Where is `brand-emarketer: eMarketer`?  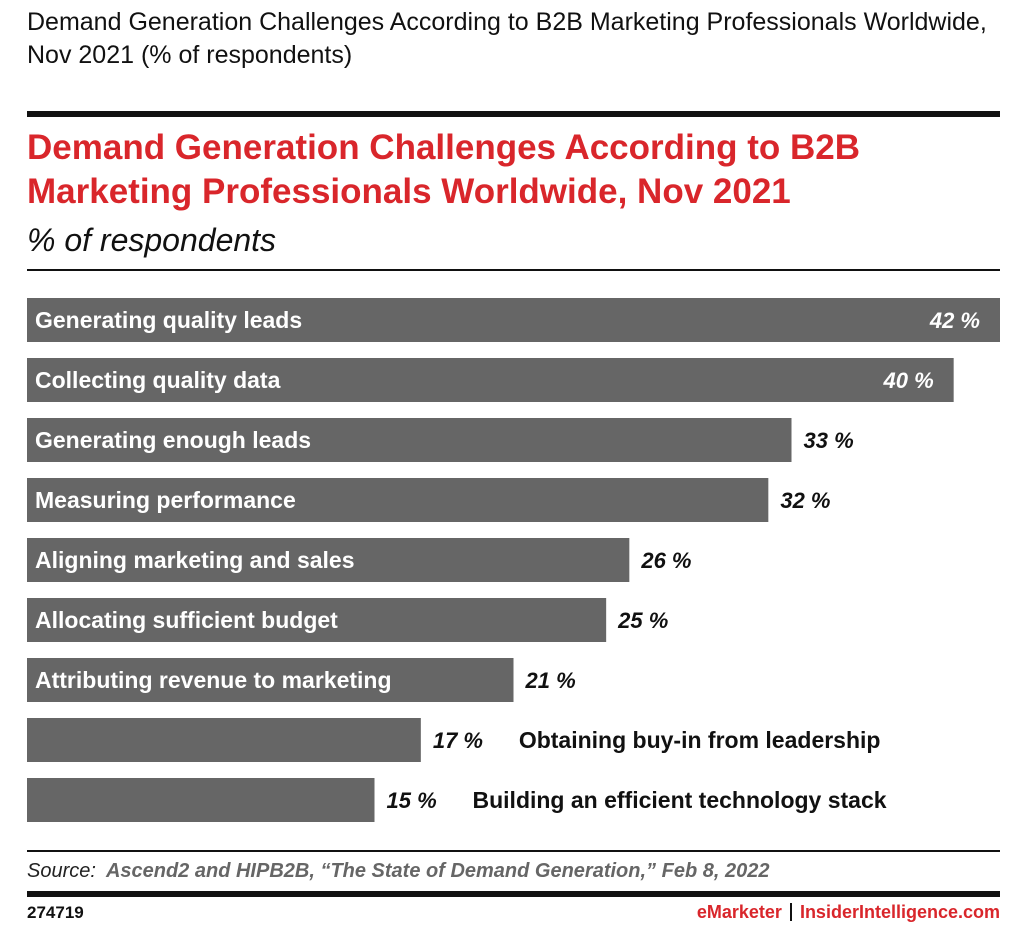
brand-emarketer: eMarketer is located at coordinates (739, 912).